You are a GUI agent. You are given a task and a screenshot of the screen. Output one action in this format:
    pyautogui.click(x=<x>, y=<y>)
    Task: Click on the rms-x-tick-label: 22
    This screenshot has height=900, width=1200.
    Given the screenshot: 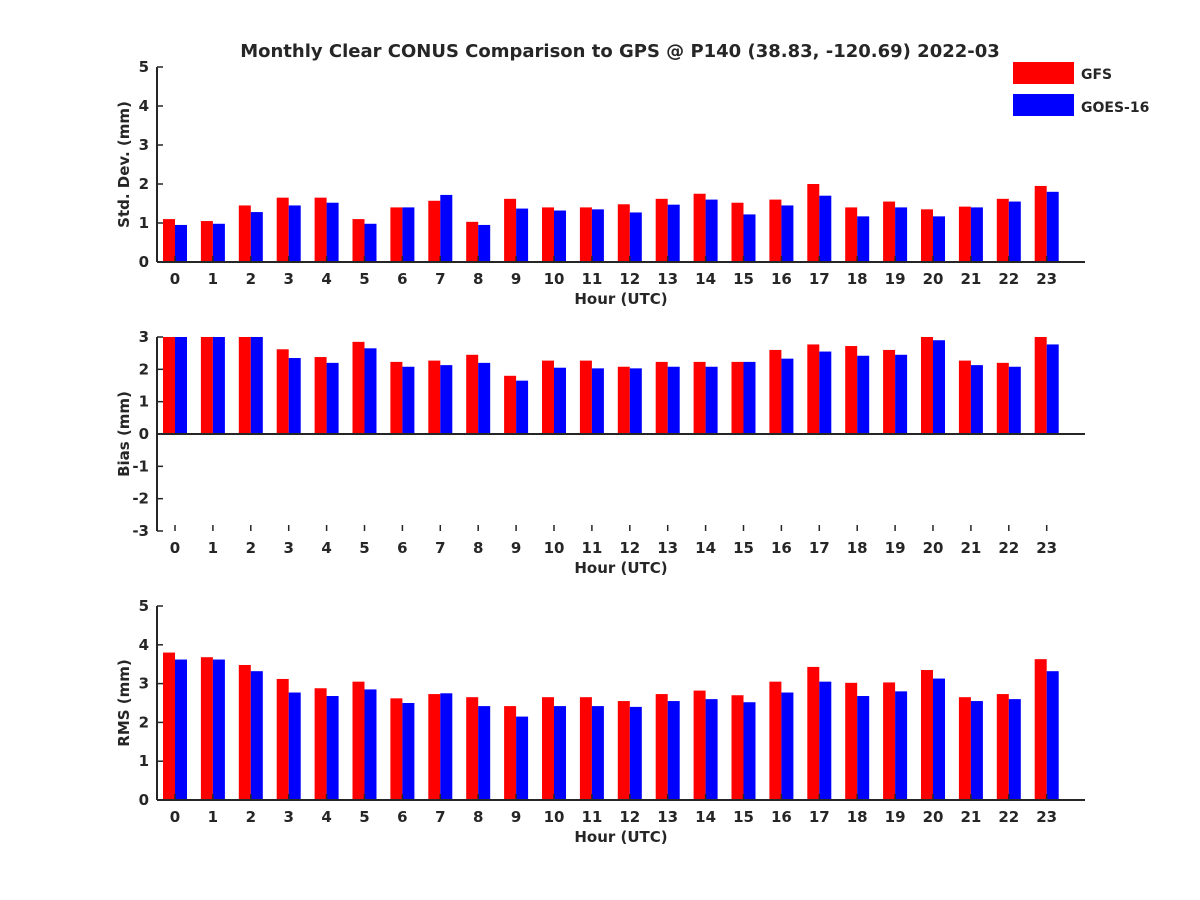 What is the action you would take?
    pyautogui.click(x=1008, y=817)
    